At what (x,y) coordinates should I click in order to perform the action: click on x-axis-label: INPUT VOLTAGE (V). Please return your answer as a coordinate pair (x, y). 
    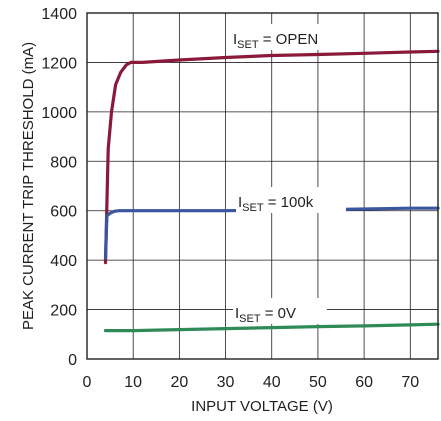
    Looking at the image, I should click on (262, 406).